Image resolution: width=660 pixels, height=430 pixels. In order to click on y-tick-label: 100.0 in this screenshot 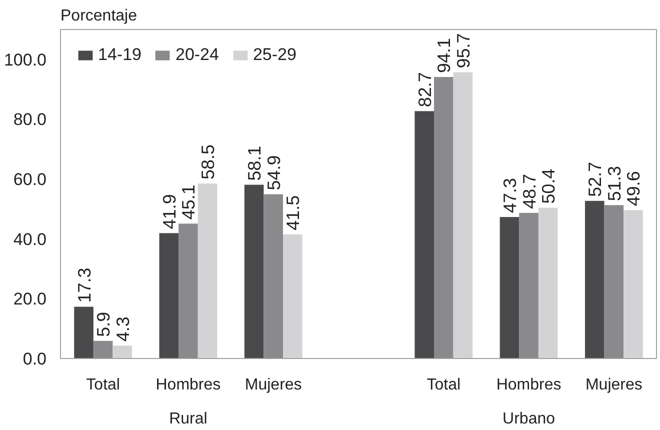, I will do `click(25, 60)`.